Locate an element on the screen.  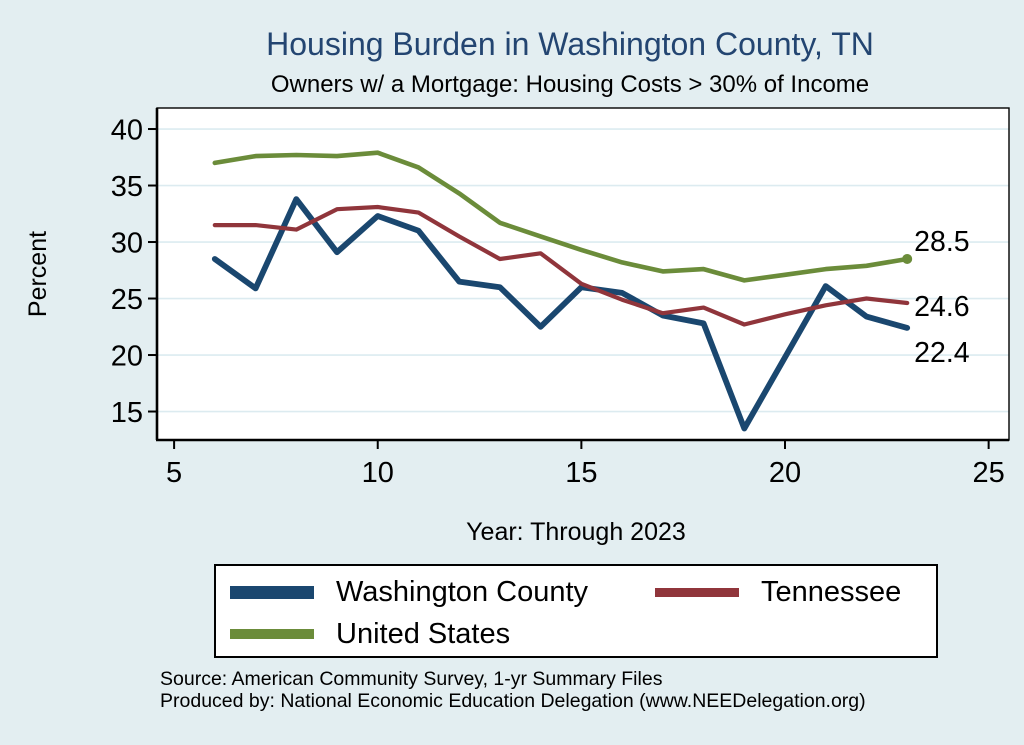
y-tick-label-35: 35 is located at coordinates (127, 187).